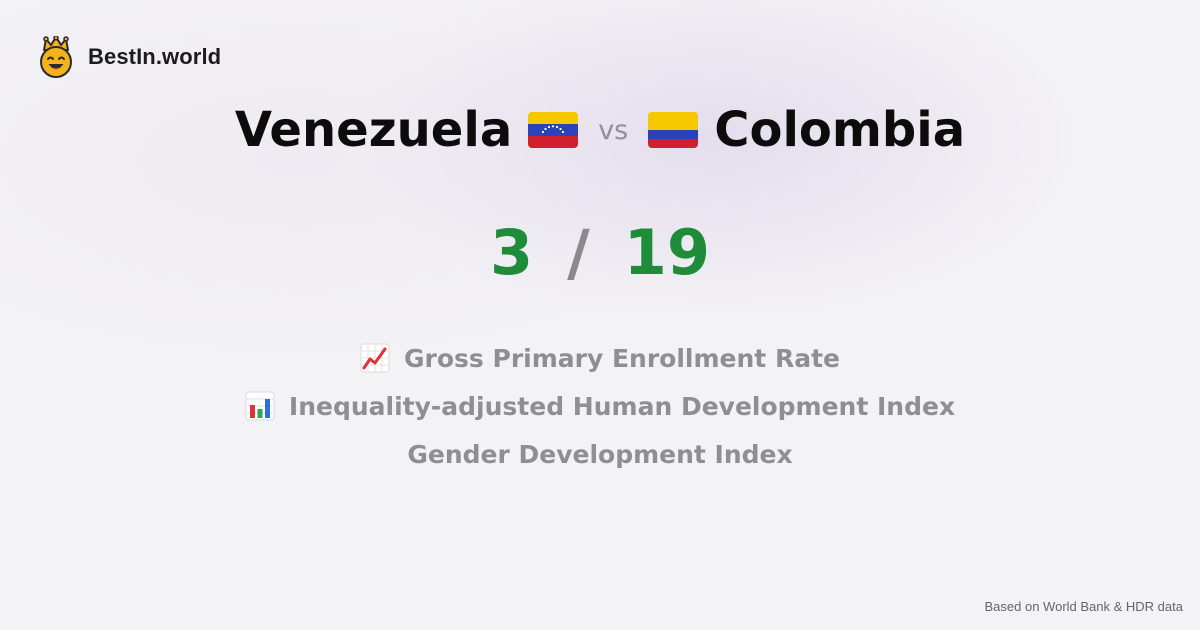 The width and height of the screenshot is (1200, 630). I want to click on right-score: 19, so click(667, 252).